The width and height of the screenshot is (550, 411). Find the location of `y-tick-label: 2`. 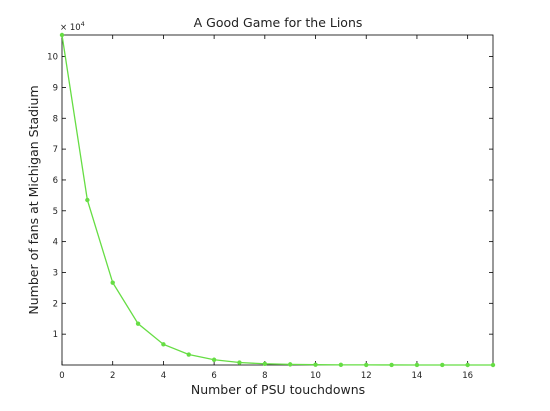

y-tick-label: 2 is located at coordinates (55, 304).